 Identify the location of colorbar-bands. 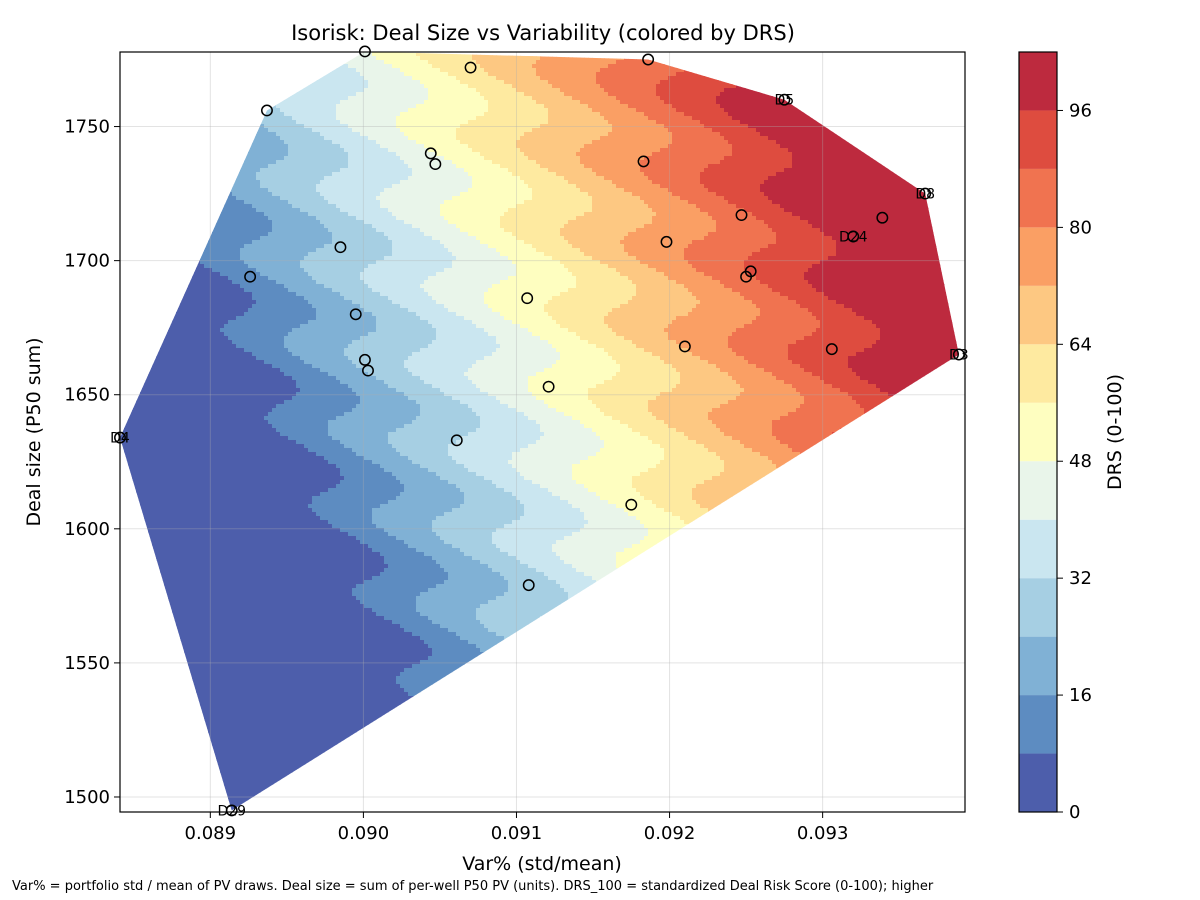
(1038, 432).